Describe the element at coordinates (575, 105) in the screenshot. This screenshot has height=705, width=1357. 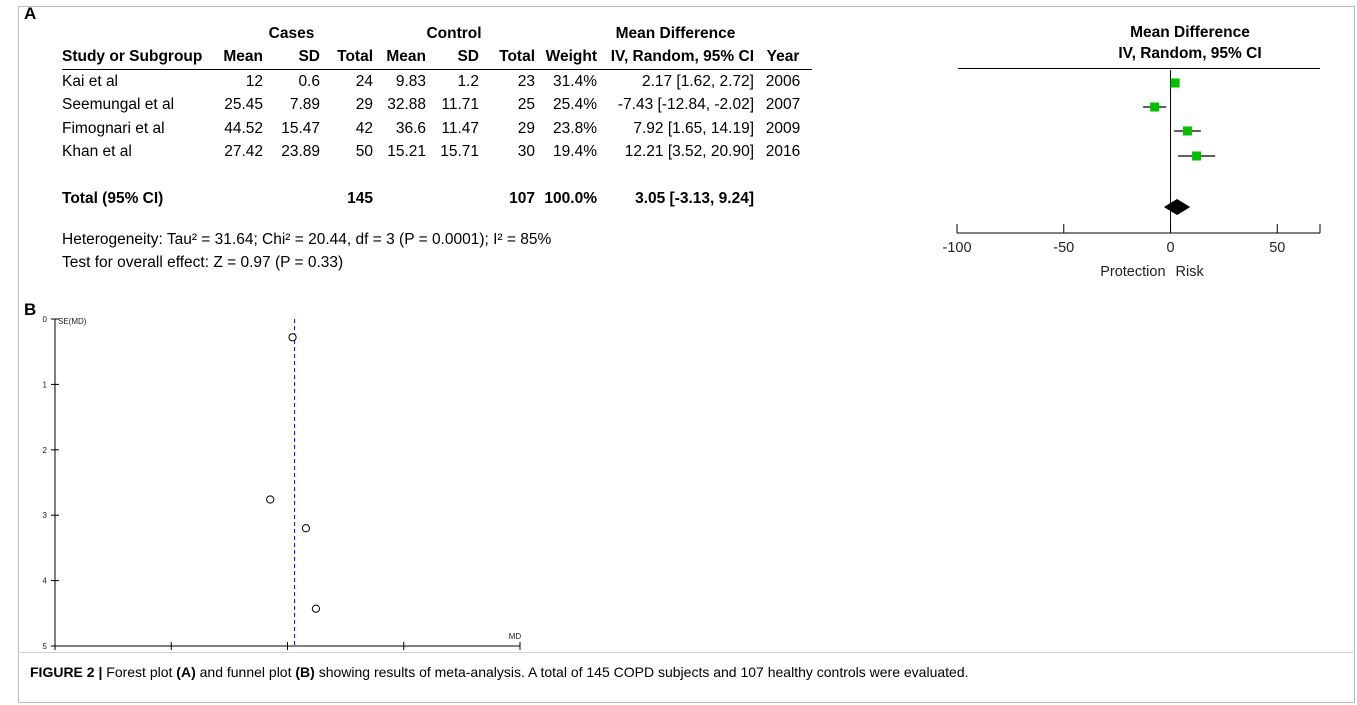
I see `weight: 25.4%` at that location.